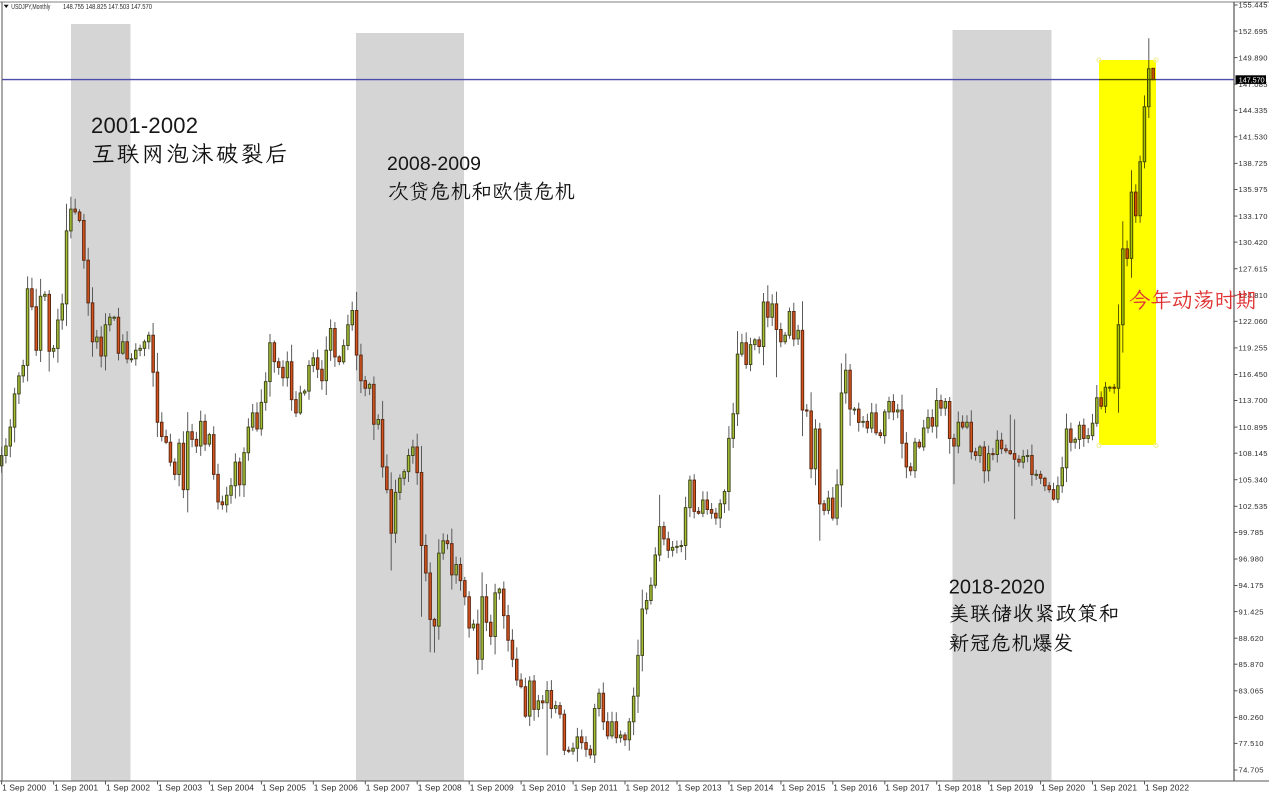 Image resolution: width=1269 pixels, height=795 pixels. Describe the element at coordinates (1251, 585) in the screenshot. I see `svg-text: 94.175` at that location.